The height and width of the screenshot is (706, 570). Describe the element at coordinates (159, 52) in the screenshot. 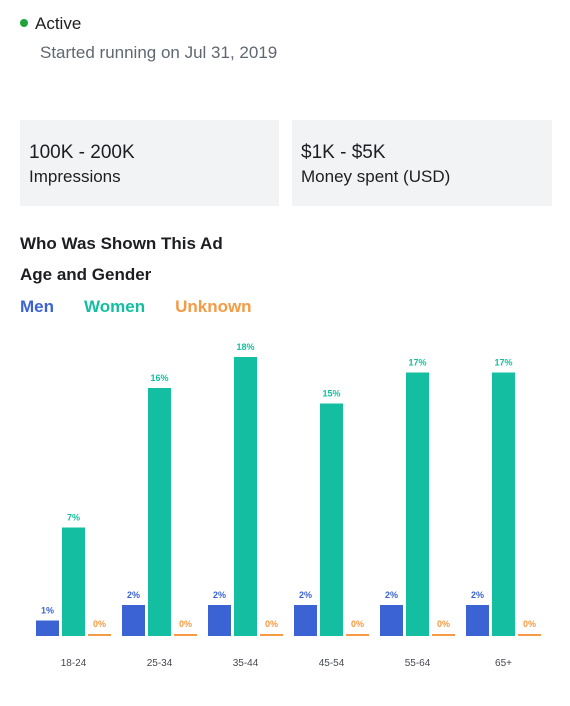

I see `start-date-text: Started running on Jul 31, 2019` at that location.